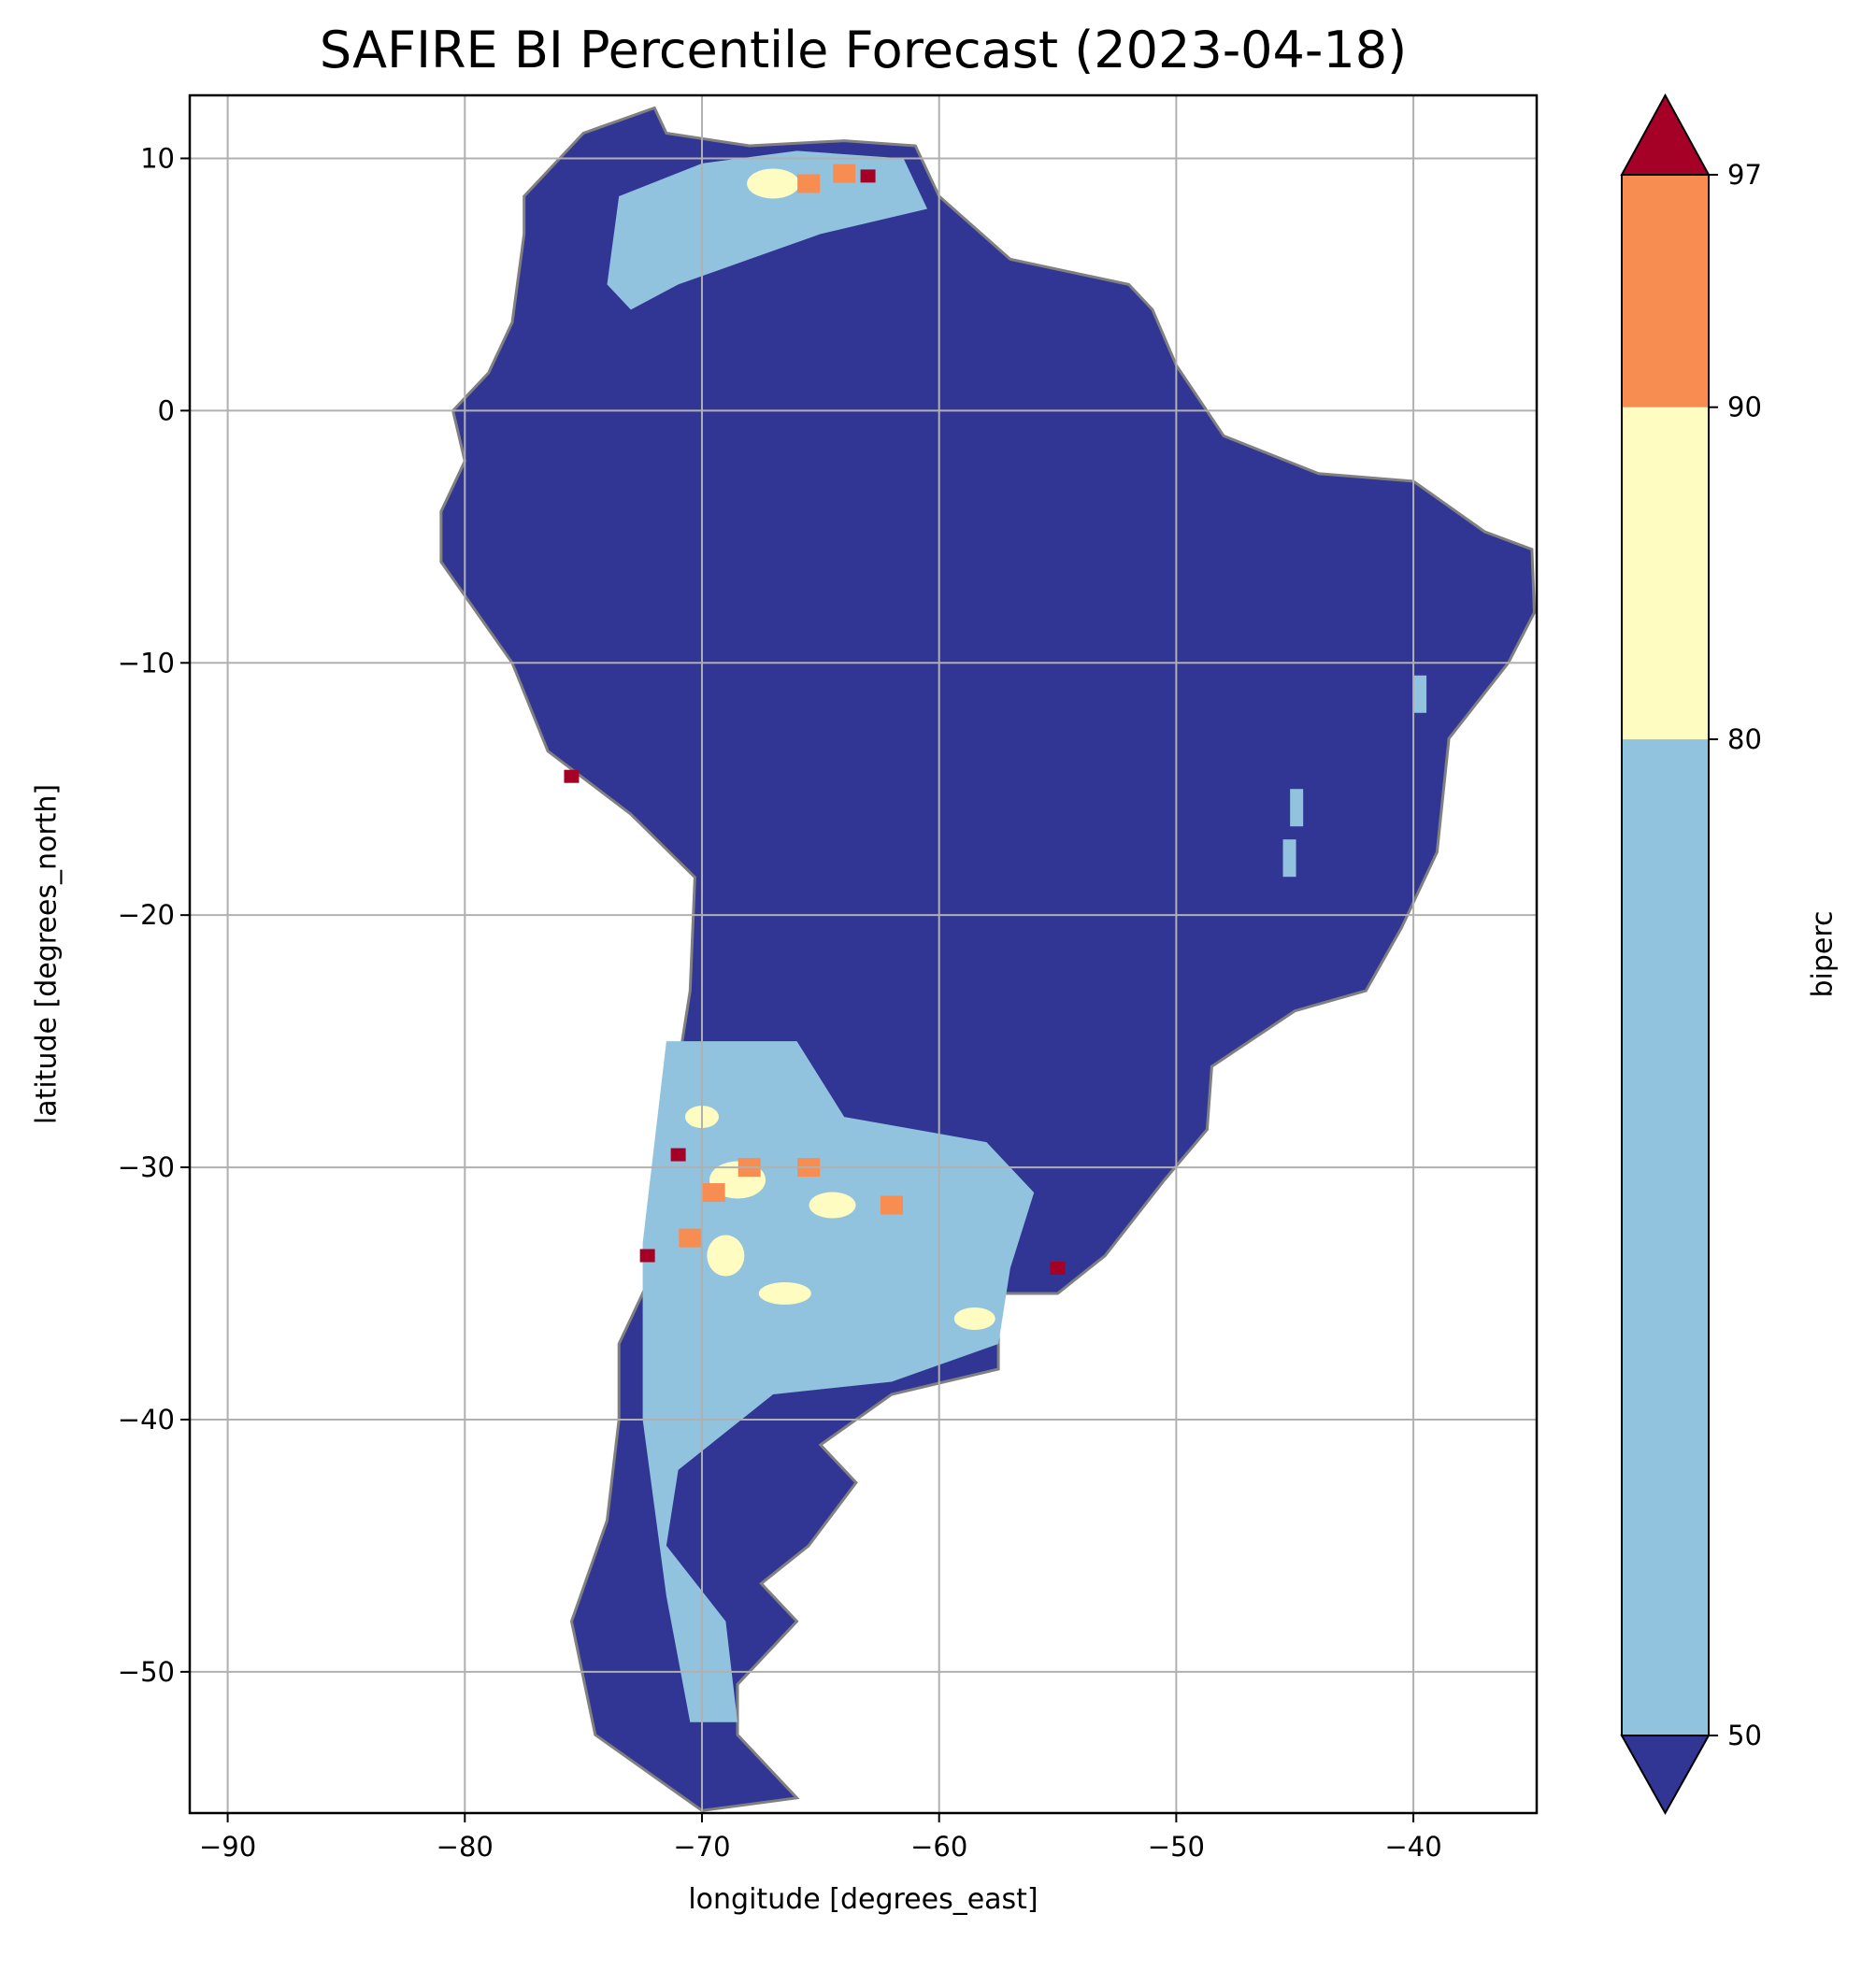 Image resolution: width=1876 pixels, height=1971 pixels. What do you see at coordinates (839, 1381) in the screenshot?
I see `region-50-80-argentina` at bounding box center [839, 1381].